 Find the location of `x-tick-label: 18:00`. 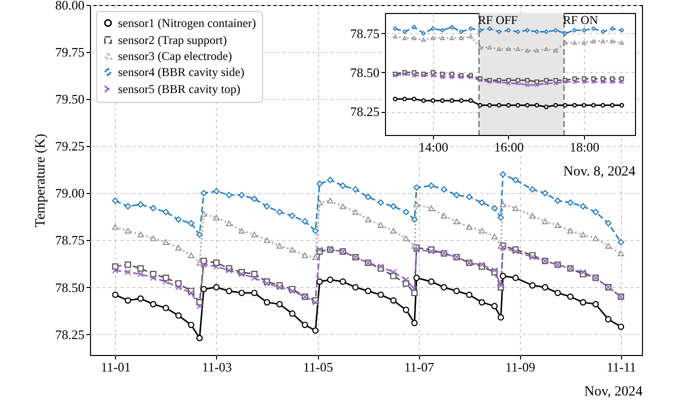

x-tick-label: 18:00 is located at coordinates (585, 147).